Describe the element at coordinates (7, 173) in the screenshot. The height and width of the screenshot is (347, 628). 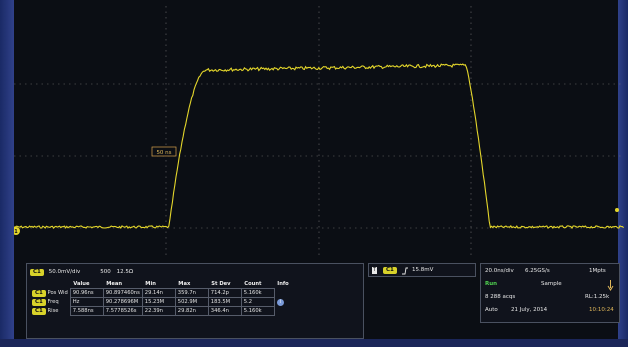
I see `bezel-left` at that location.